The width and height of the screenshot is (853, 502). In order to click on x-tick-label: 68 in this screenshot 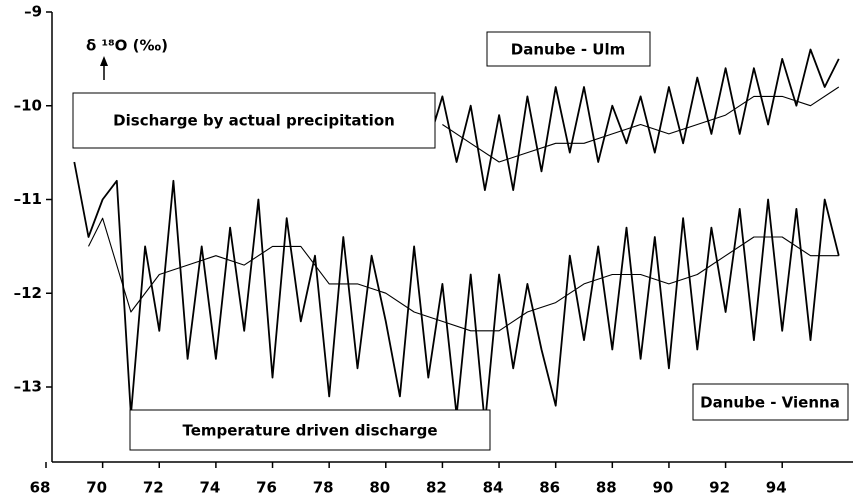, I will do `click(40, 488)`.